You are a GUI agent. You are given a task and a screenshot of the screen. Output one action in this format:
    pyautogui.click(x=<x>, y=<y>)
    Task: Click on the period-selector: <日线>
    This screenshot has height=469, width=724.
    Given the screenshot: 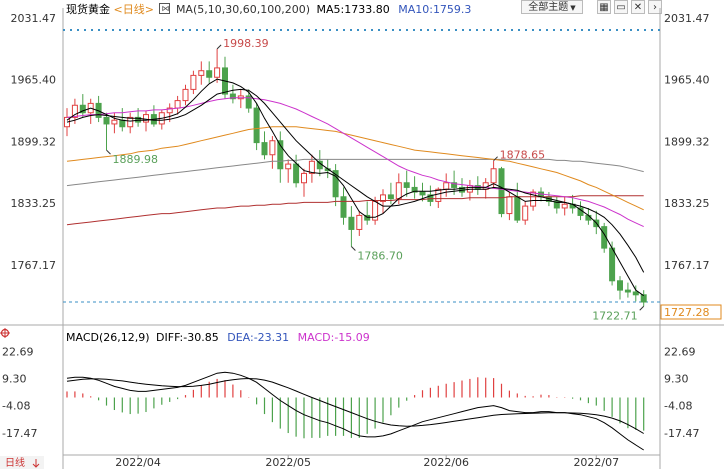 What is the action you would take?
    pyautogui.click(x=133, y=9)
    